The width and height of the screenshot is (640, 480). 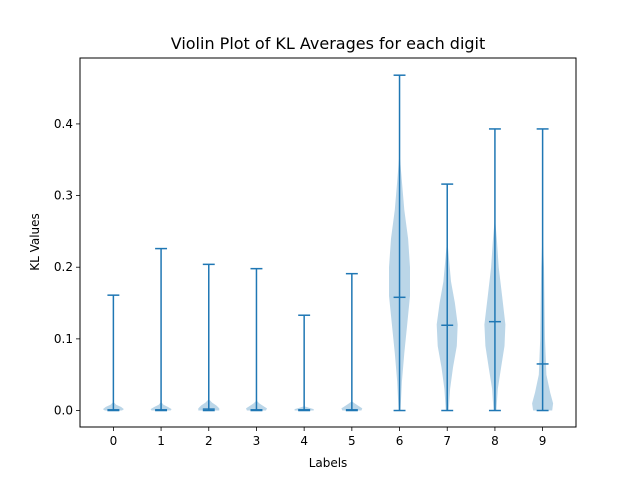 I want to click on x-tick-label-8: 8, so click(x=495, y=441).